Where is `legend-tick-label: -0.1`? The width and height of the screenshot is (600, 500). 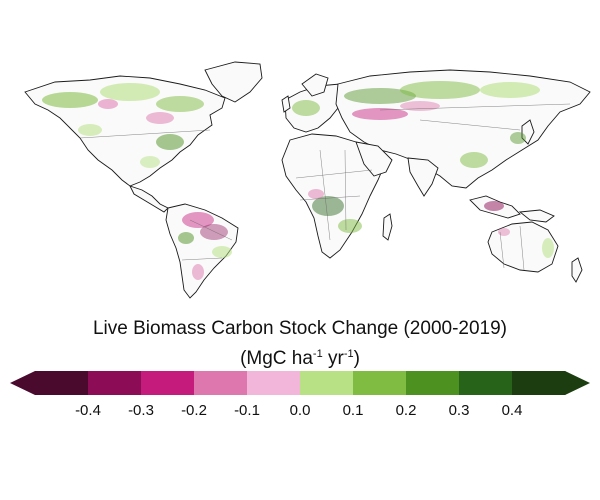 legend-tick-label: -0.1 is located at coordinates (247, 410).